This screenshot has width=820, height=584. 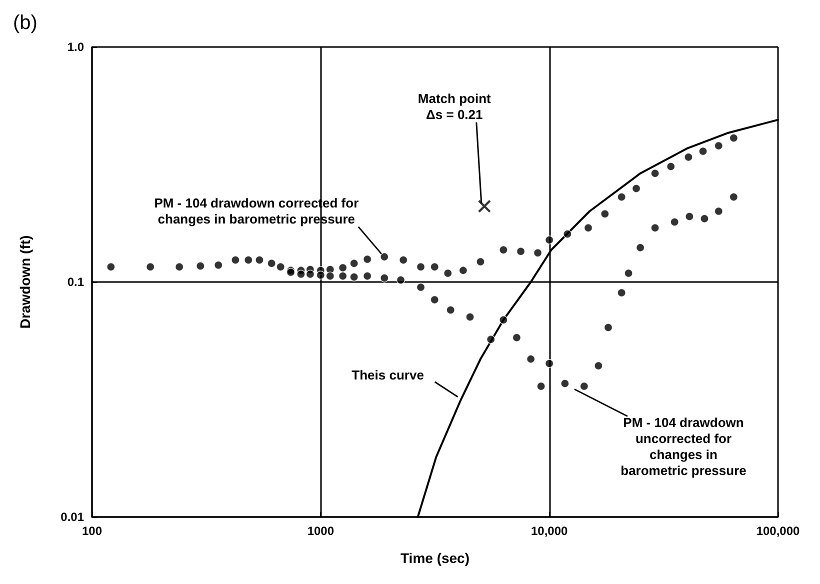 What do you see at coordinates (92, 531) in the screenshot?
I see `x-tick-label: 100` at bounding box center [92, 531].